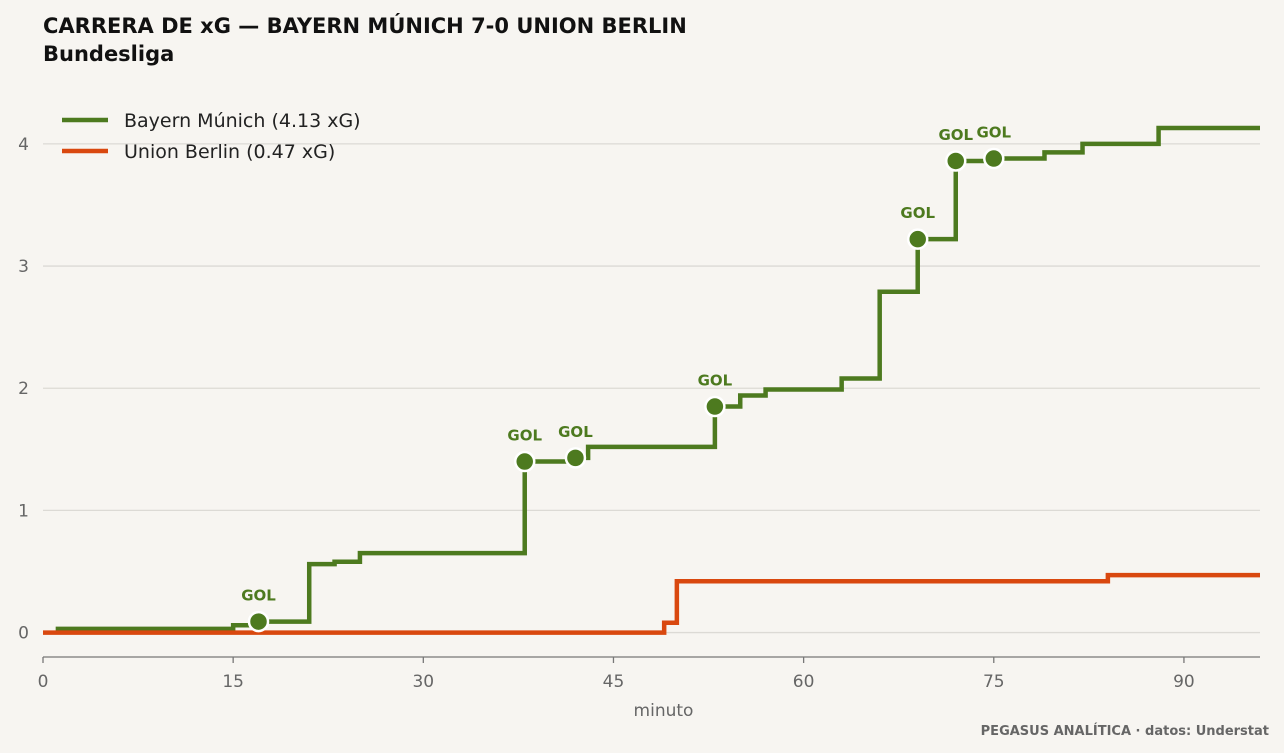 This screenshot has width=1284, height=753. What do you see at coordinates (229, 152) in the screenshot?
I see `legend-label-1: Union Berlin (0.47 xG)` at bounding box center [229, 152].